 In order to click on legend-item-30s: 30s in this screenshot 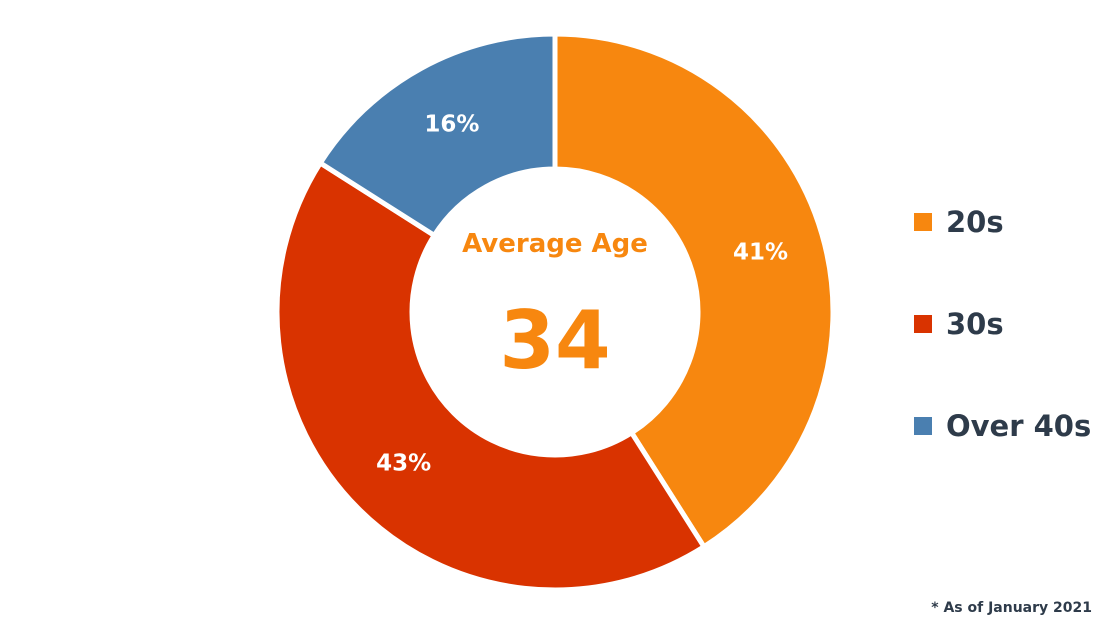, I will do `click(1002, 324)`.